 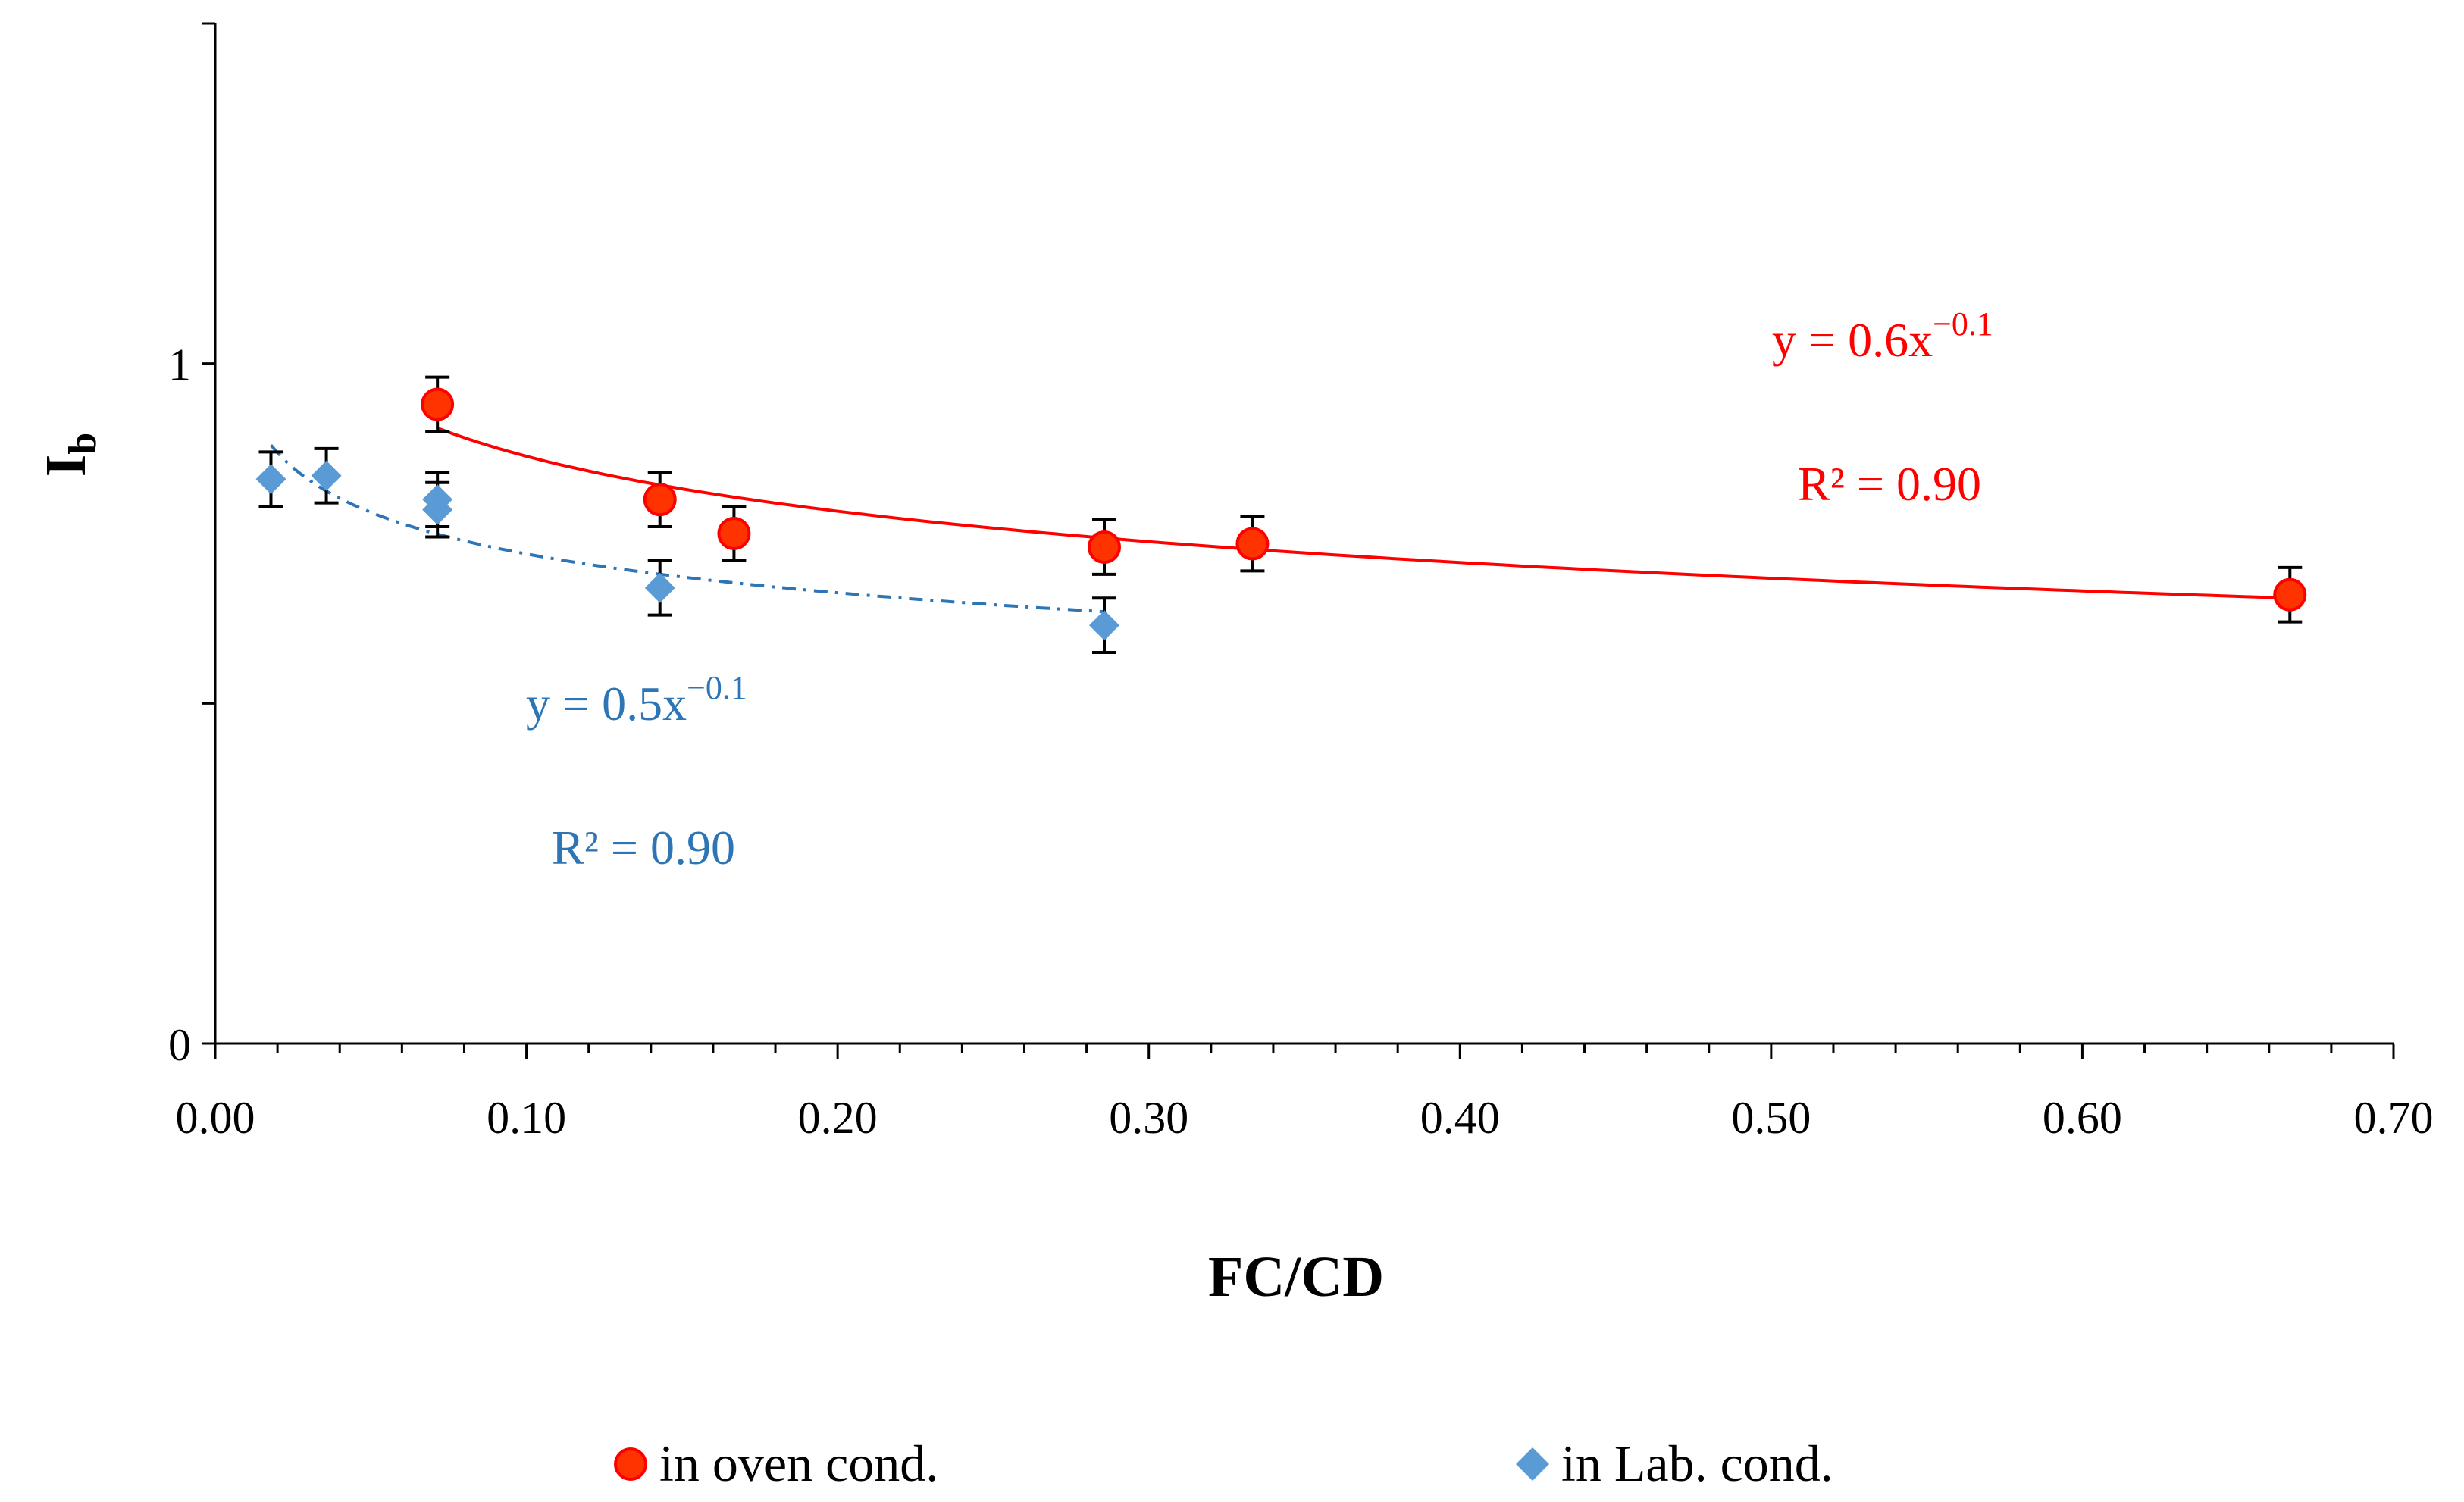 I want to click on y-axis-title-main: I, so click(x=66, y=466).